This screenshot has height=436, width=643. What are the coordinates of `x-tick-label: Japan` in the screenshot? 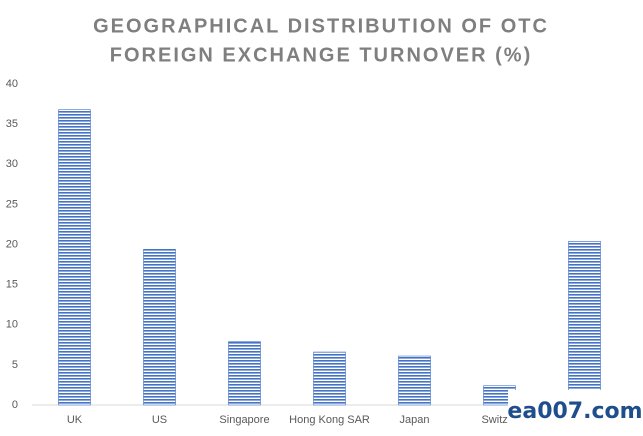 It's located at (415, 420).